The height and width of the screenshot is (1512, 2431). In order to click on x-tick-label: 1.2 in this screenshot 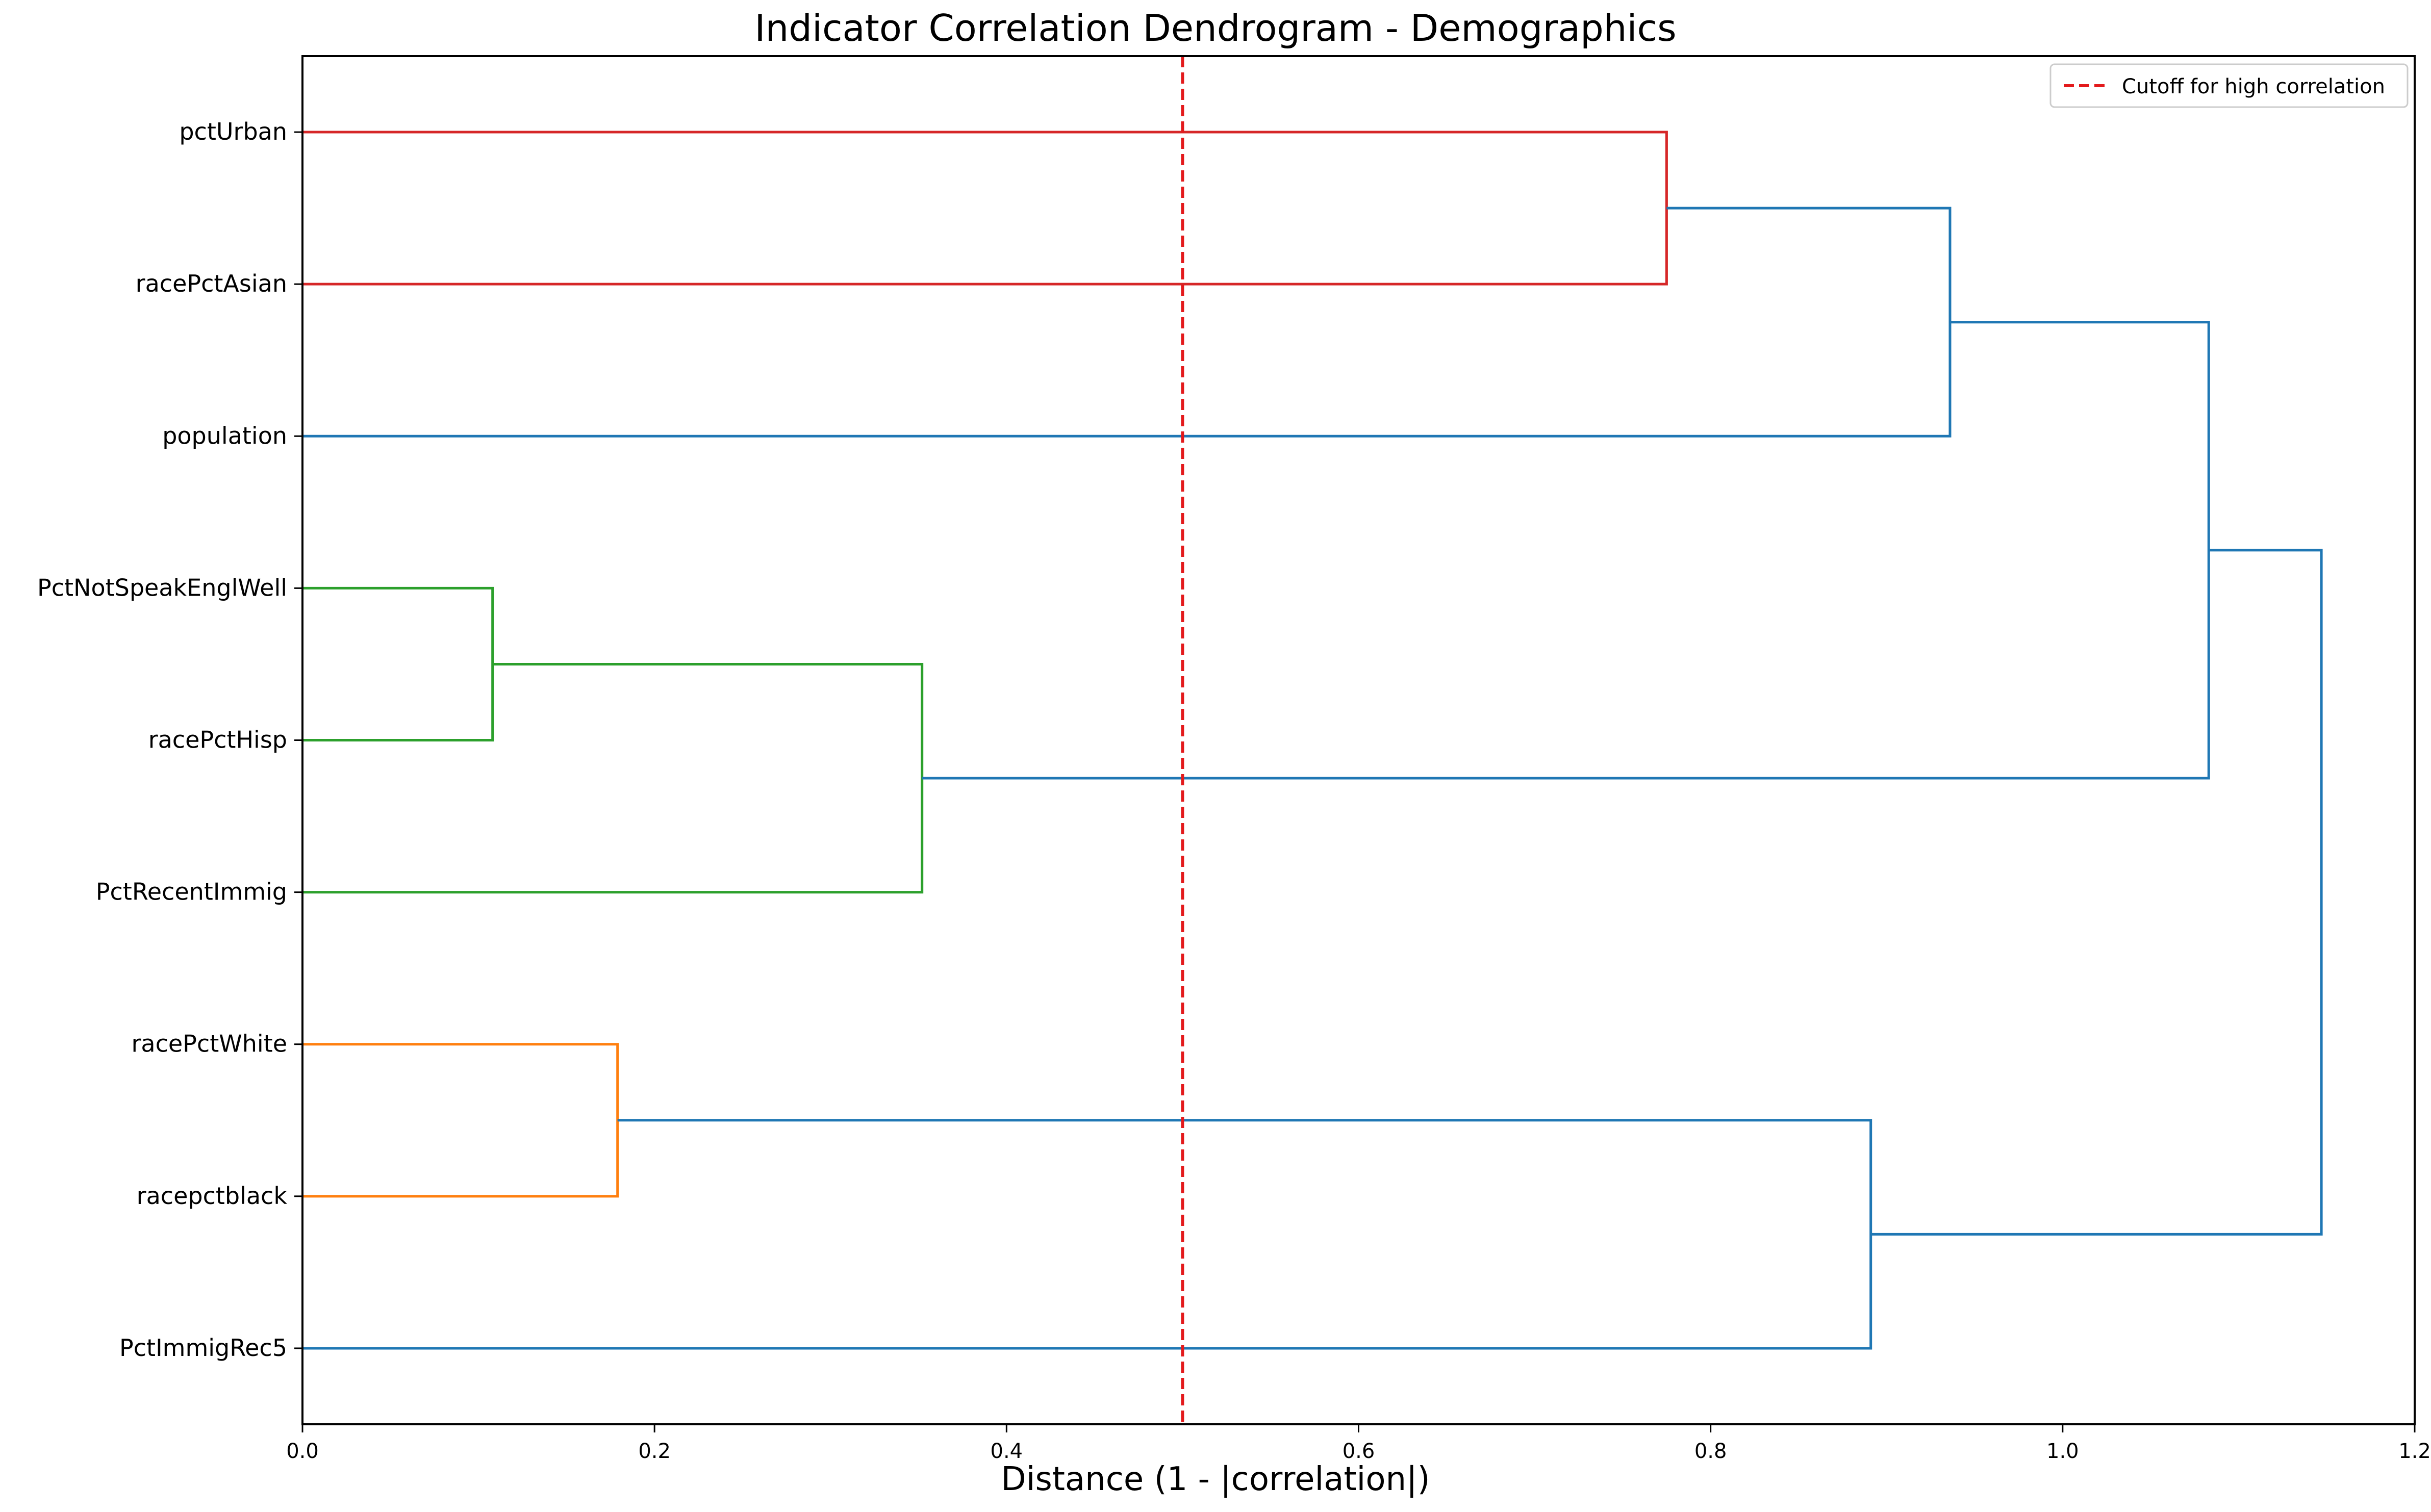, I will do `click(2414, 1452)`.